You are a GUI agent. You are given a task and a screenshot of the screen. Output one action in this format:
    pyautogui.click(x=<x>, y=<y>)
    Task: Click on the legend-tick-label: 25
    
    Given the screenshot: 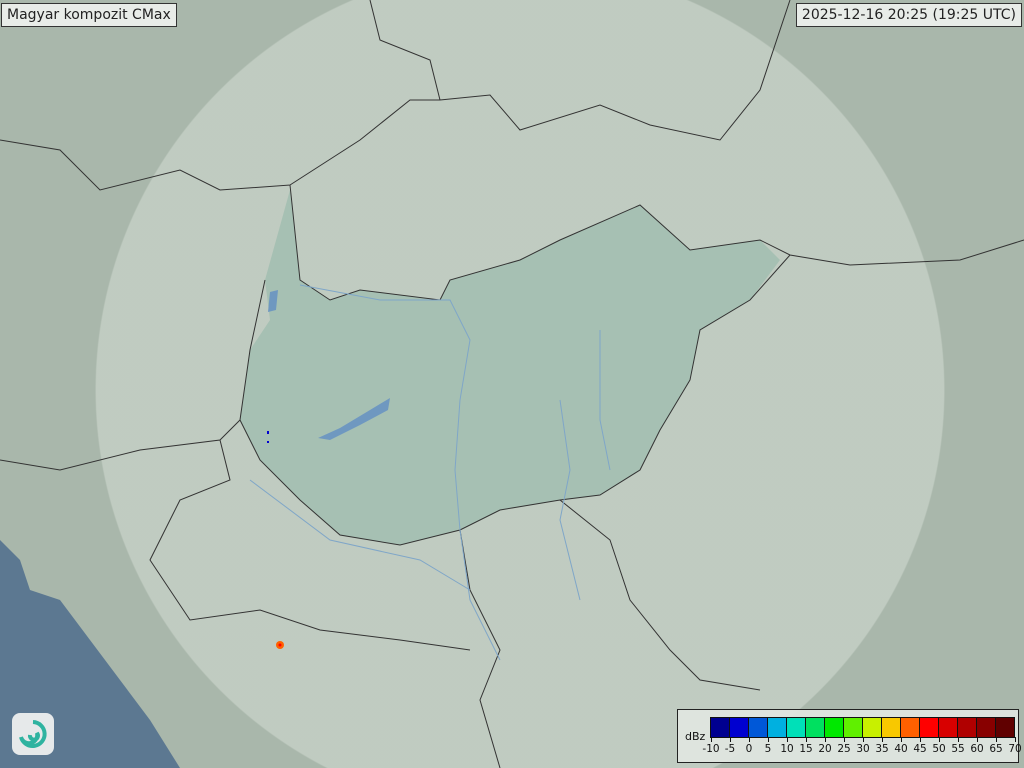 What is the action you would take?
    pyautogui.click(x=844, y=749)
    